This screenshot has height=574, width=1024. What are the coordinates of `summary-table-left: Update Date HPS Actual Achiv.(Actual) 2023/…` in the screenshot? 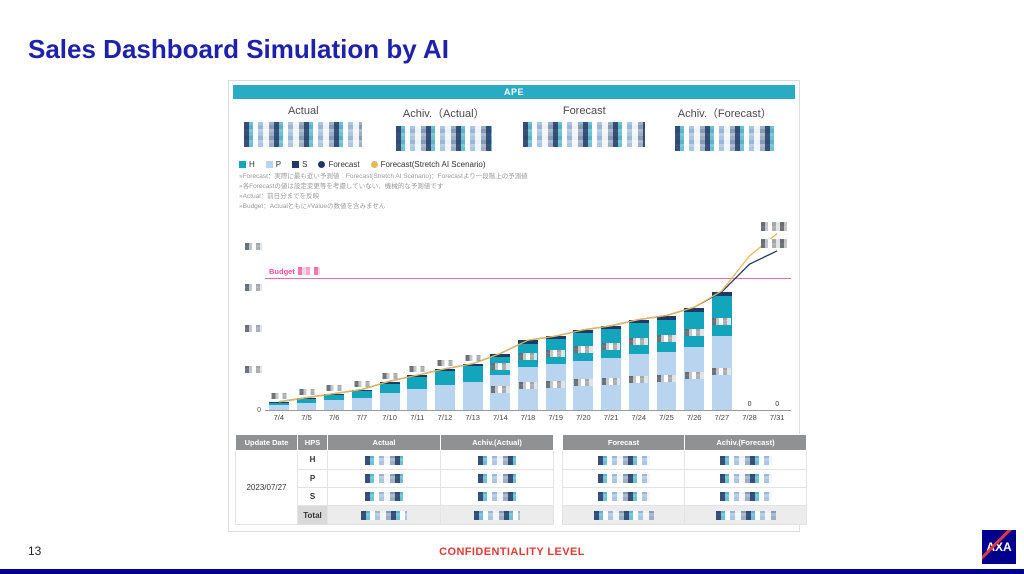 It's located at (394, 479).